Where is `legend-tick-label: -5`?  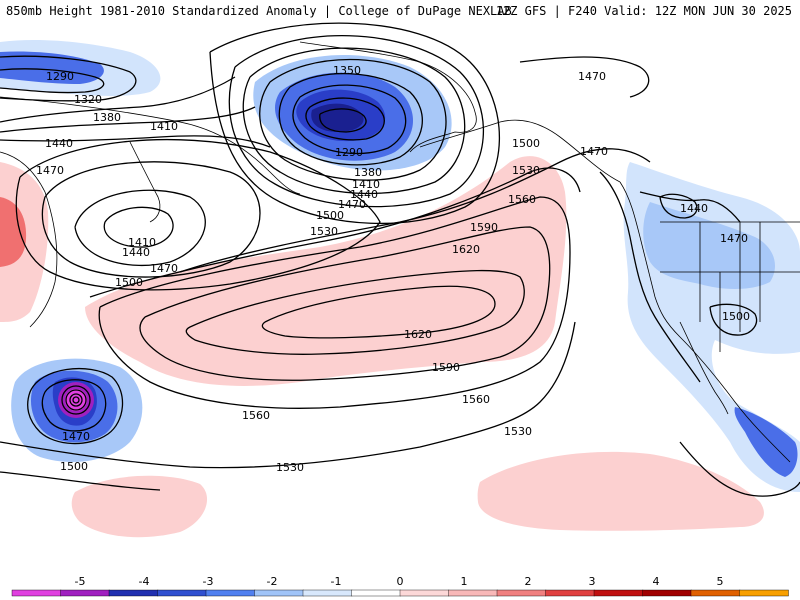
legend-tick-label: -5 is located at coordinates (80, 581).